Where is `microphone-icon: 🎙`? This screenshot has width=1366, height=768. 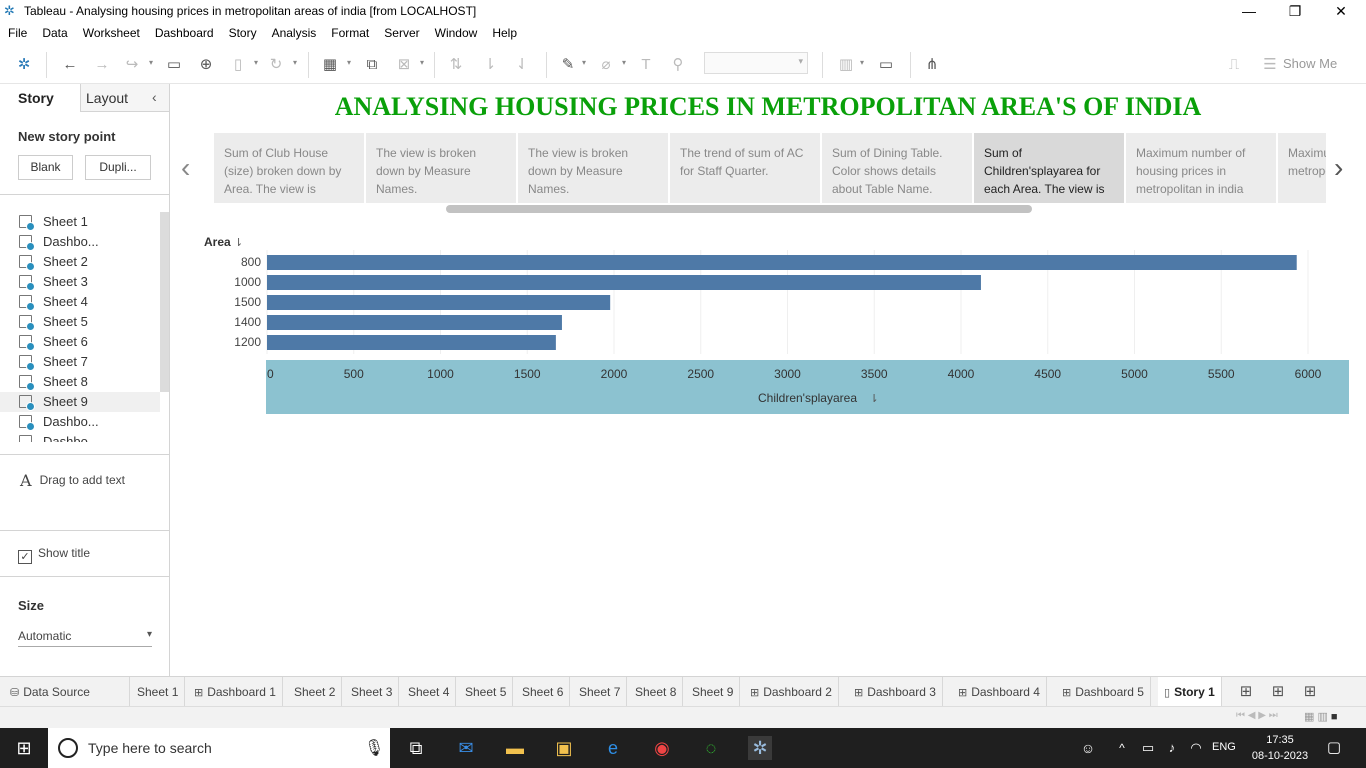 microphone-icon: 🎙 is located at coordinates (374, 748).